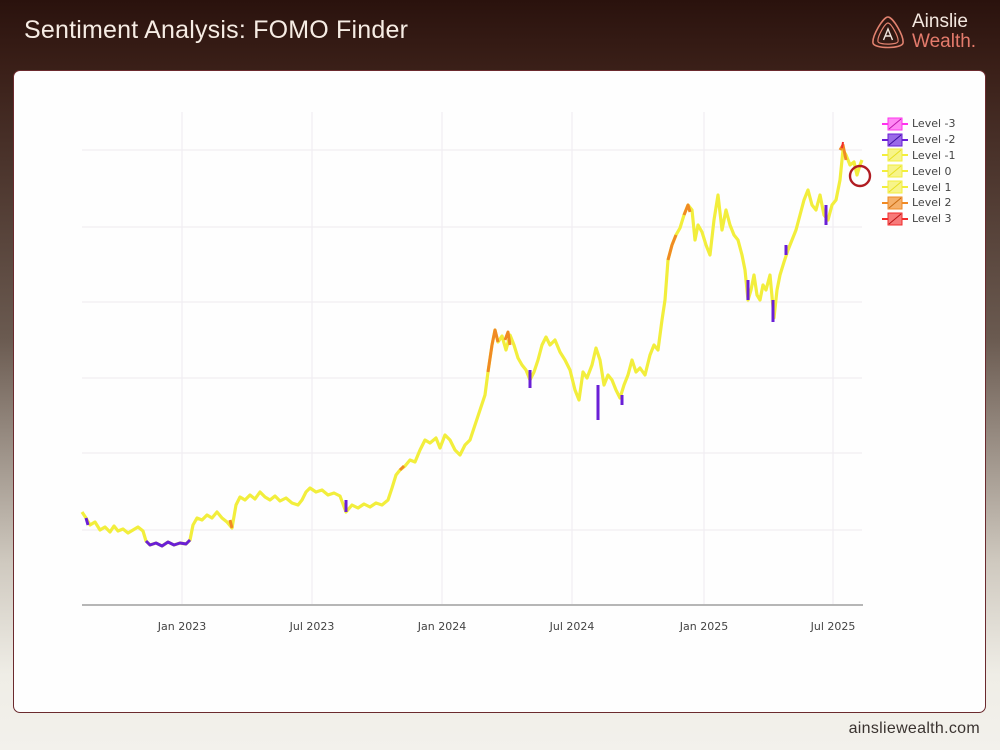  I want to click on legend-item-level-1: Level 1, so click(919, 187).